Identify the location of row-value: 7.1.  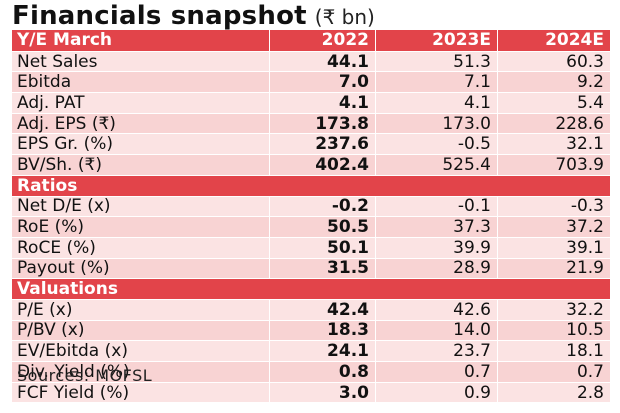
(436, 82).